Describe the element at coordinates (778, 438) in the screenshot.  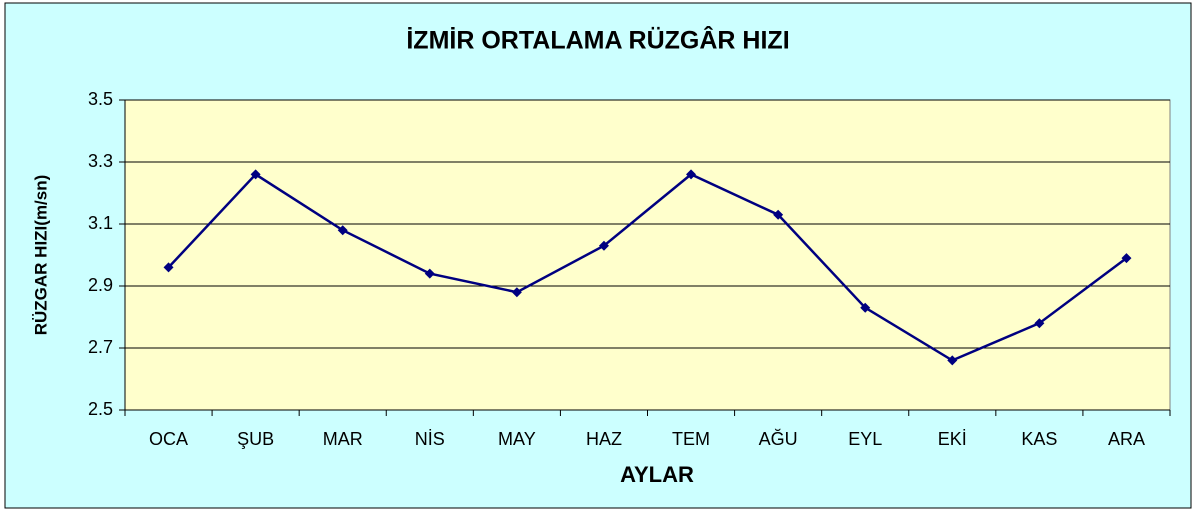
I see `x-tick-label: AĞU` at that location.